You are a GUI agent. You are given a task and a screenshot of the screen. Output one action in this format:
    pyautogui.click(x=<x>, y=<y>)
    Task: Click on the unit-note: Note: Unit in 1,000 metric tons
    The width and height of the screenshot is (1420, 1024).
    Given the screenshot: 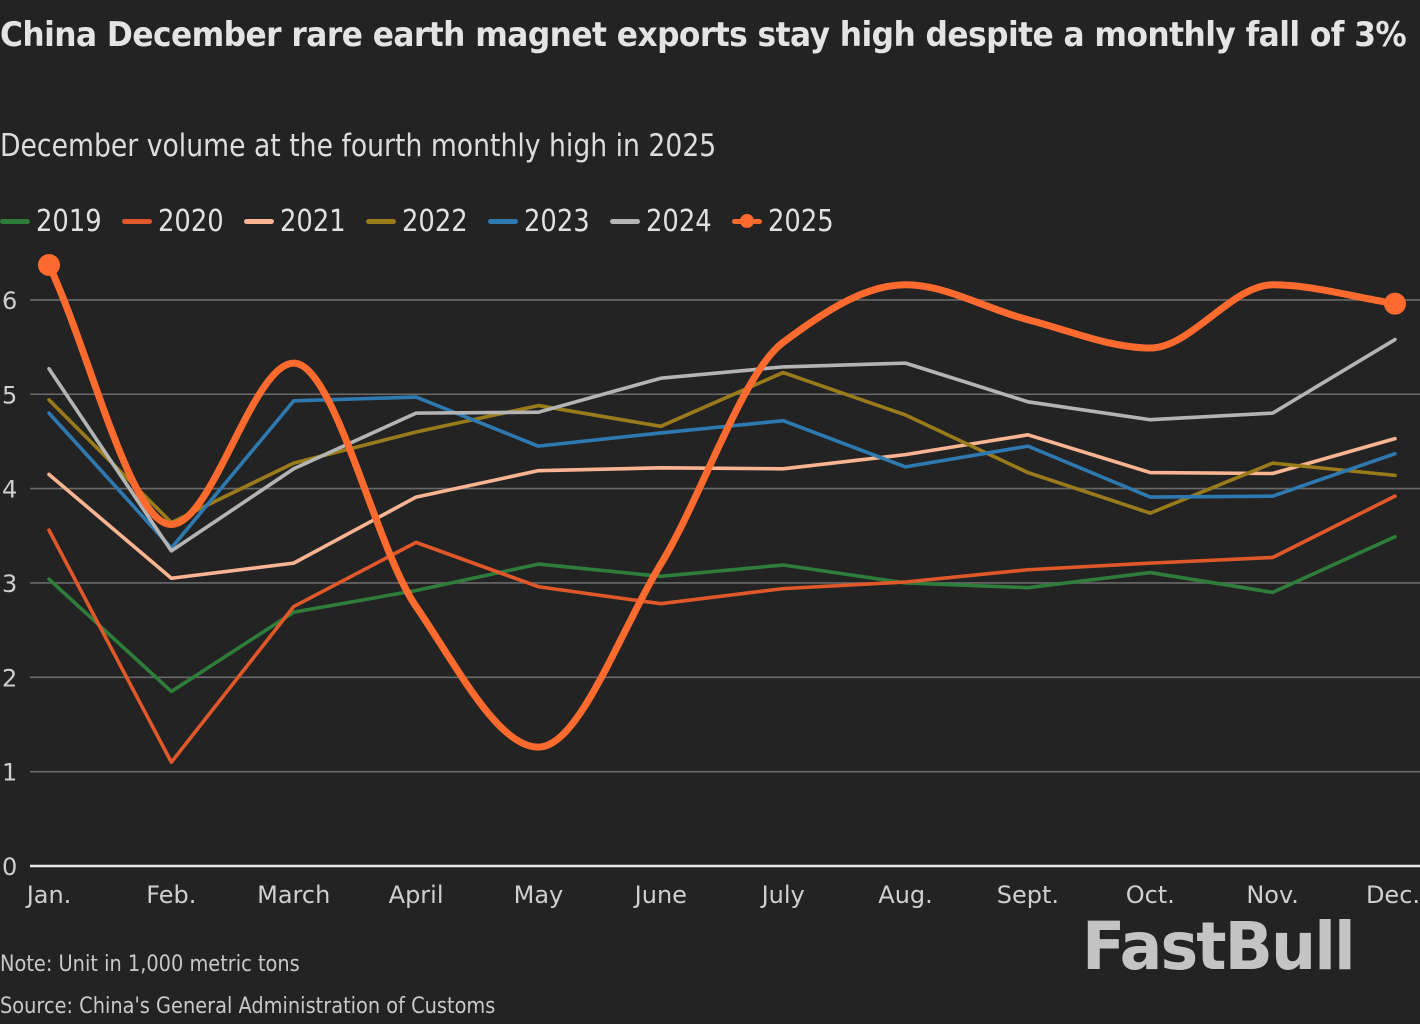 What is the action you would take?
    pyautogui.click(x=150, y=964)
    